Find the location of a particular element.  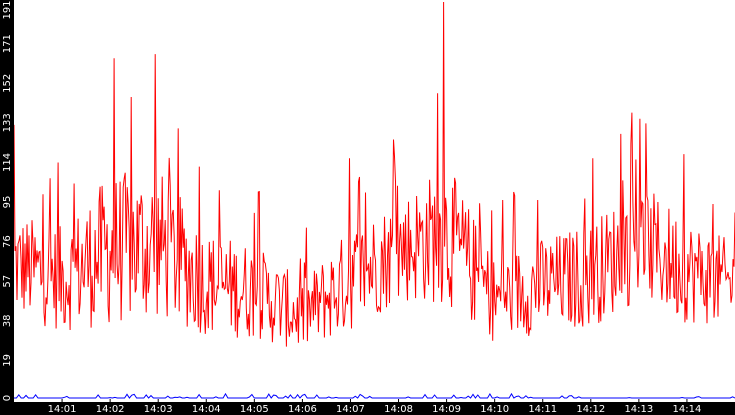

x-tick-label: 14:10 is located at coordinates (494, 409).